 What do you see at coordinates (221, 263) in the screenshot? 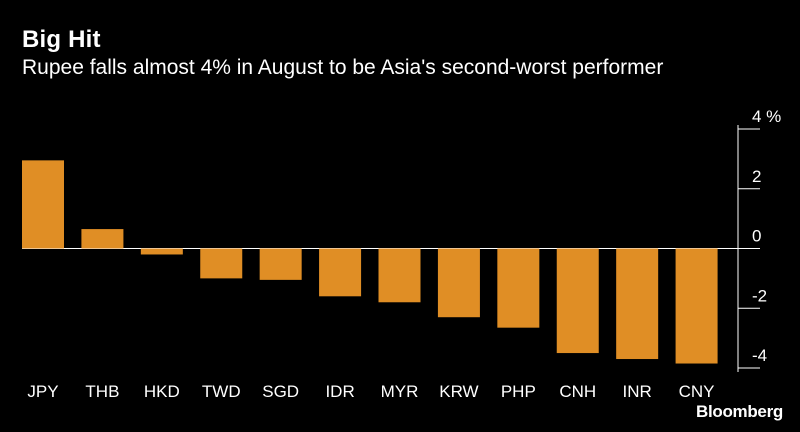
I see `bar-twd` at bounding box center [221, 263].